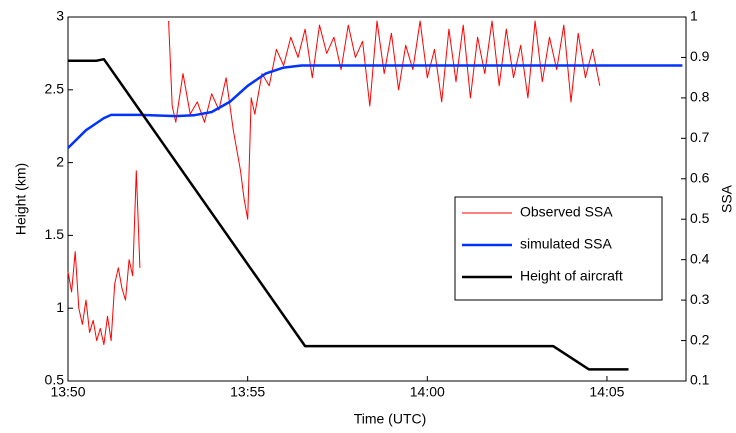 Image resolution: width=736 pixels, height=433 pixels. What do you see at coordinates (700, 339) in the screenshot?
I see `y2-tick-label: 0.2` at bounding box center [700, 339].